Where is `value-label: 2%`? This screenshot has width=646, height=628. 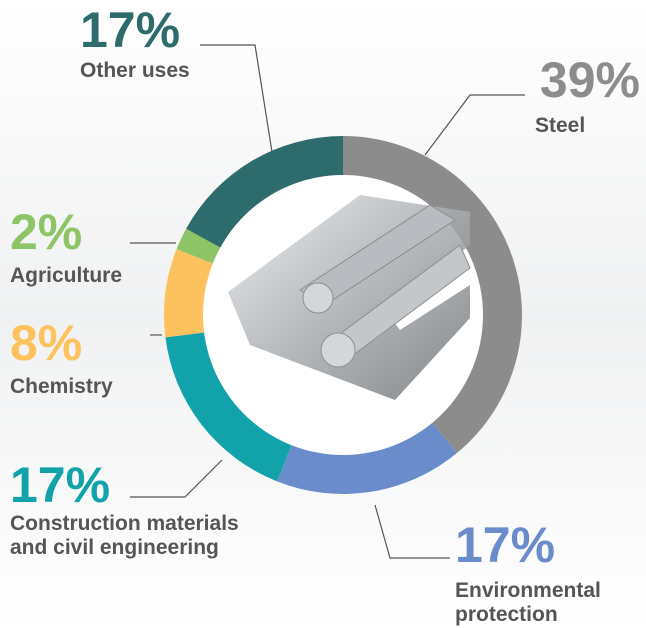 value-label: 2% is located at coordinates (46, 232).